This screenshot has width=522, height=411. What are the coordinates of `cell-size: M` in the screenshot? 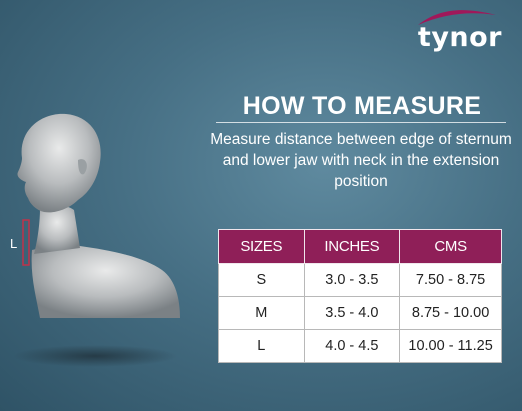 It's located at (261, 313).